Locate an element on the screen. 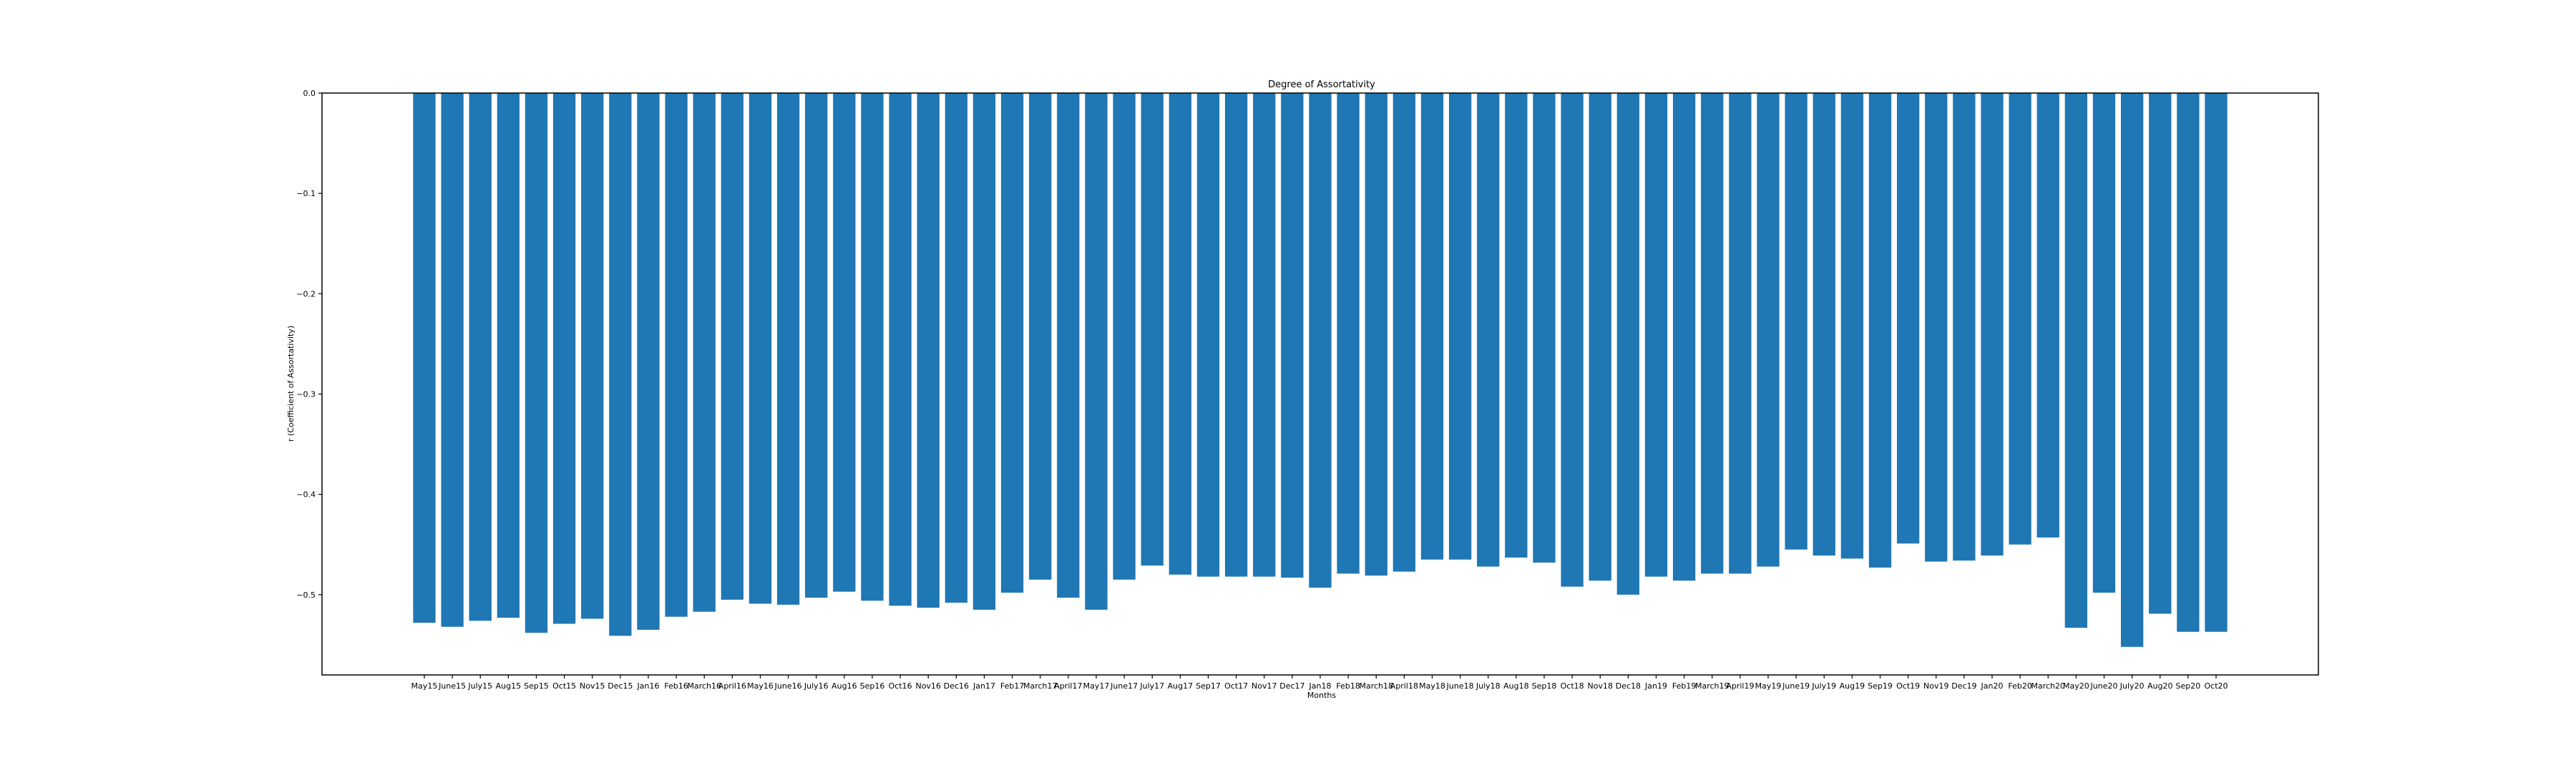 The height and width of the screenshot is (773, 2576). bar-Nov15 is located at coordinates (592, 356).